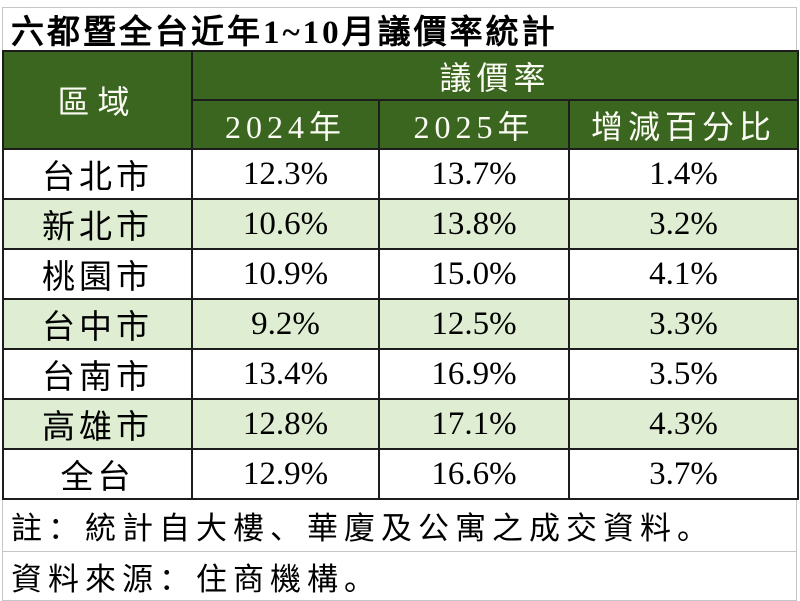 This screenshot has width=800, height=601. I want to click on table-row-taipei: 台北市 12.3% 13.7% 1.4%, so click(400, 174).